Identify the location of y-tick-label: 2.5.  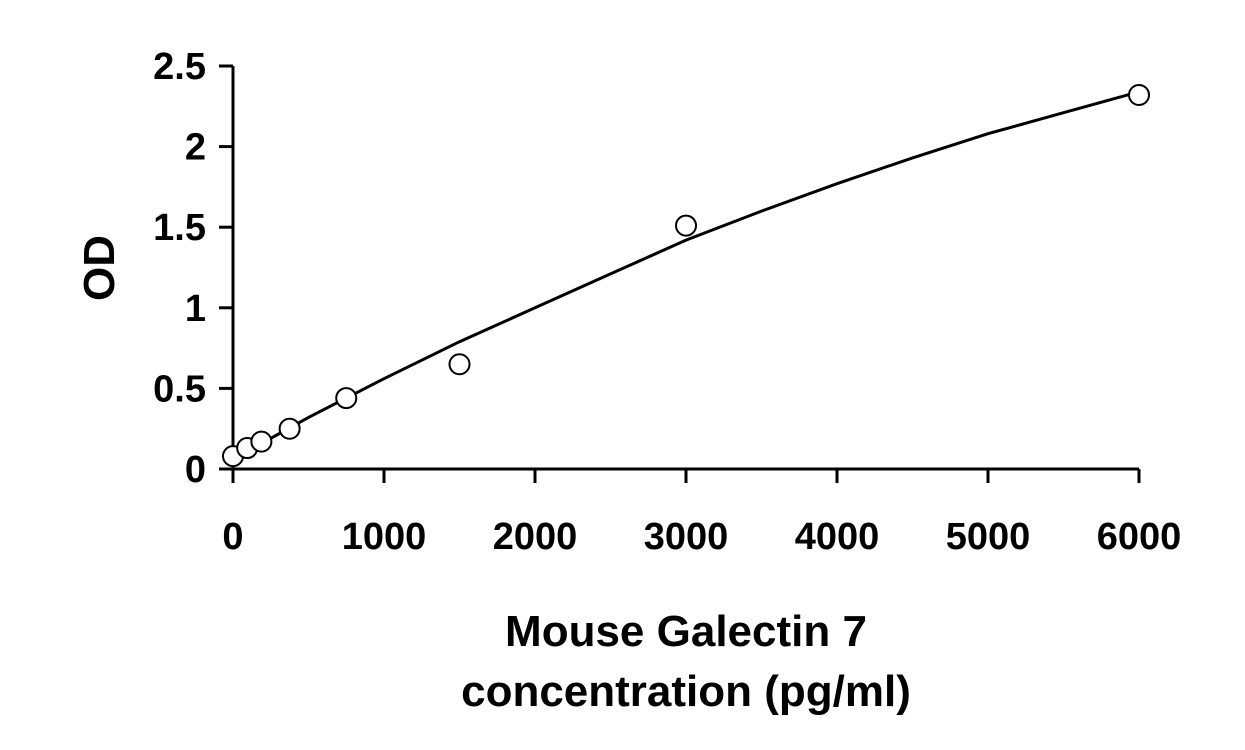
(179, 67).